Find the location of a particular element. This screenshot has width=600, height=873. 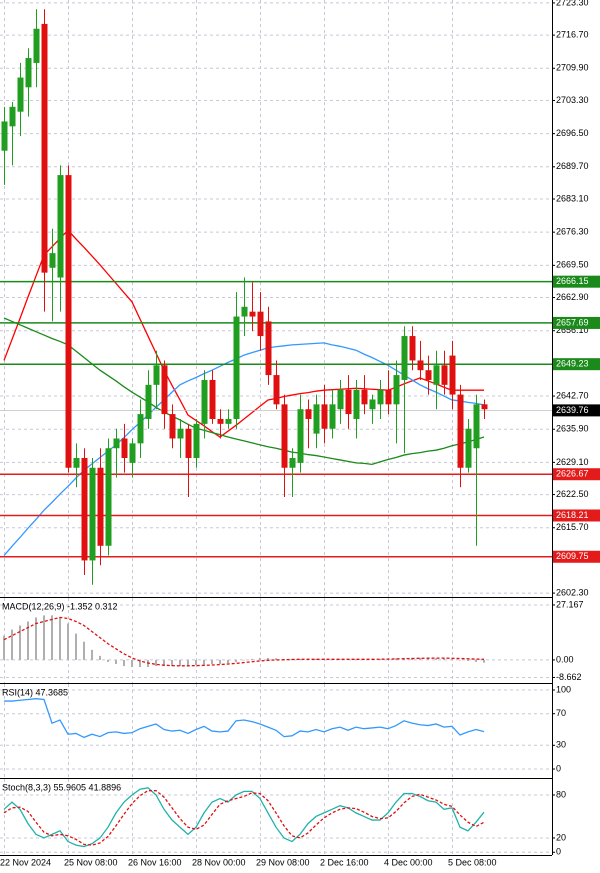

level-label: 2618.21 is located at coordinates (572, 515).